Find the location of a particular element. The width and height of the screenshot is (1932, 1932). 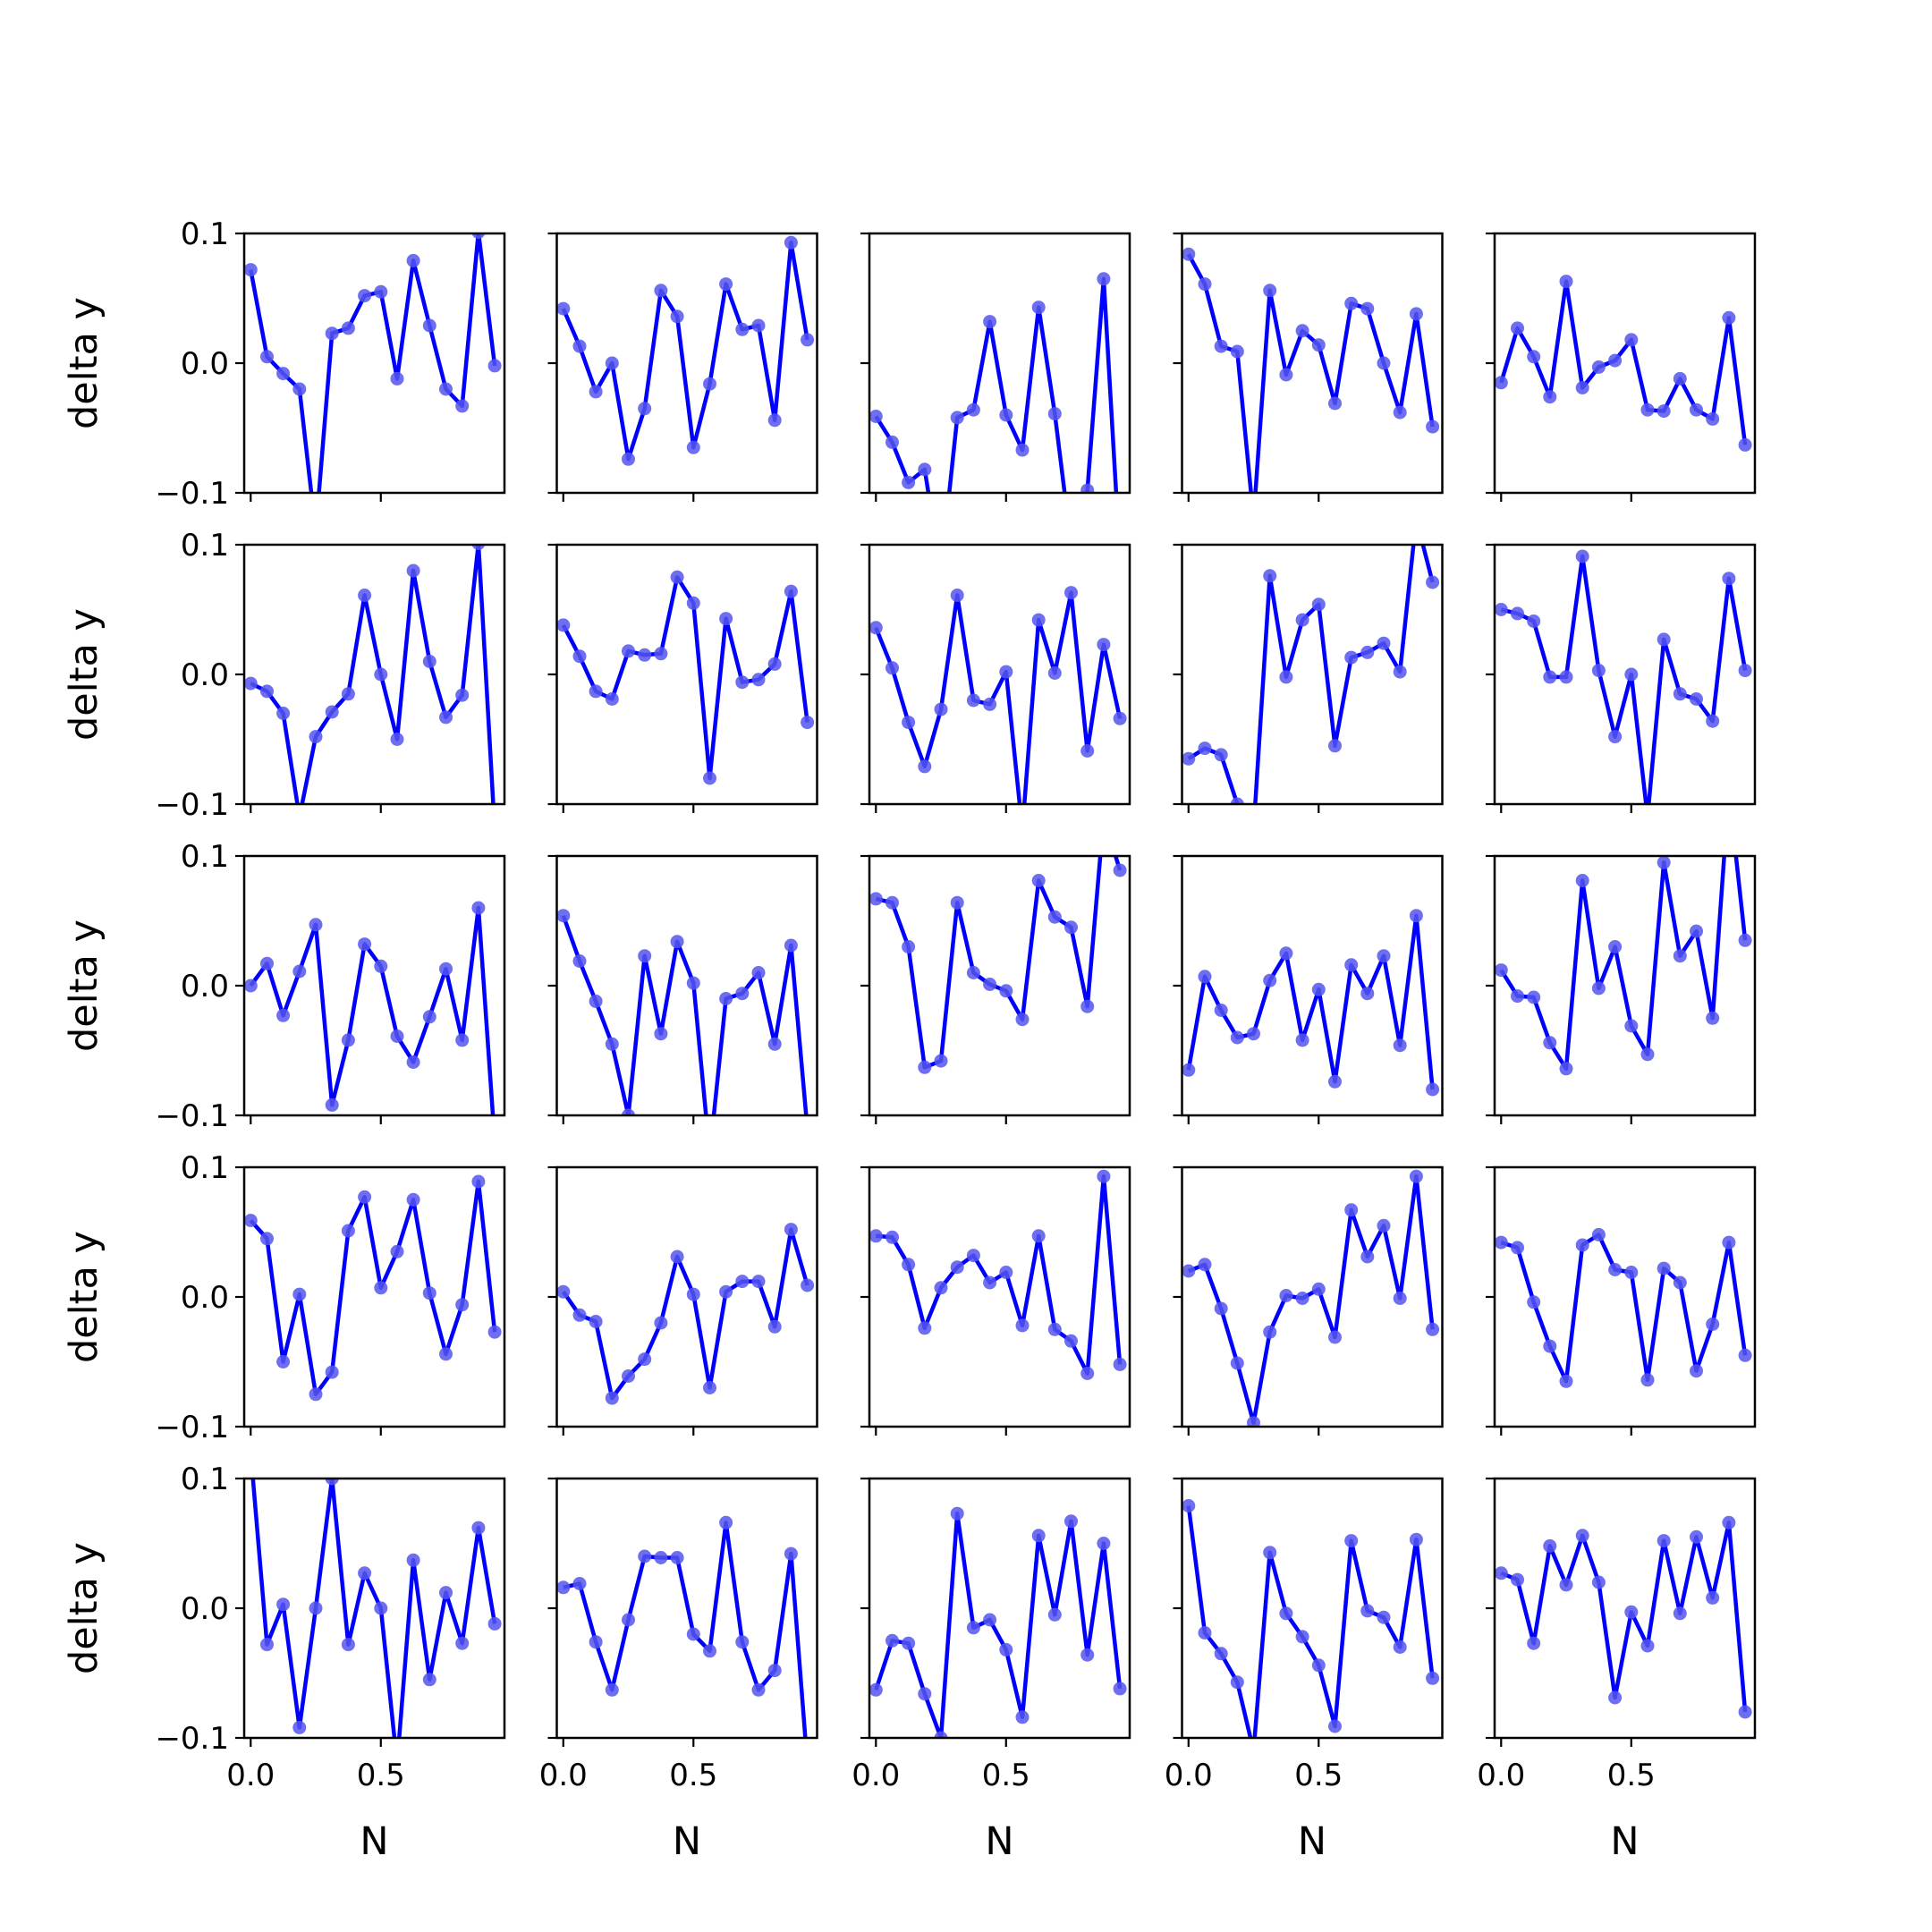

subplot-r2-c2 is located at coordinates (995, 989).